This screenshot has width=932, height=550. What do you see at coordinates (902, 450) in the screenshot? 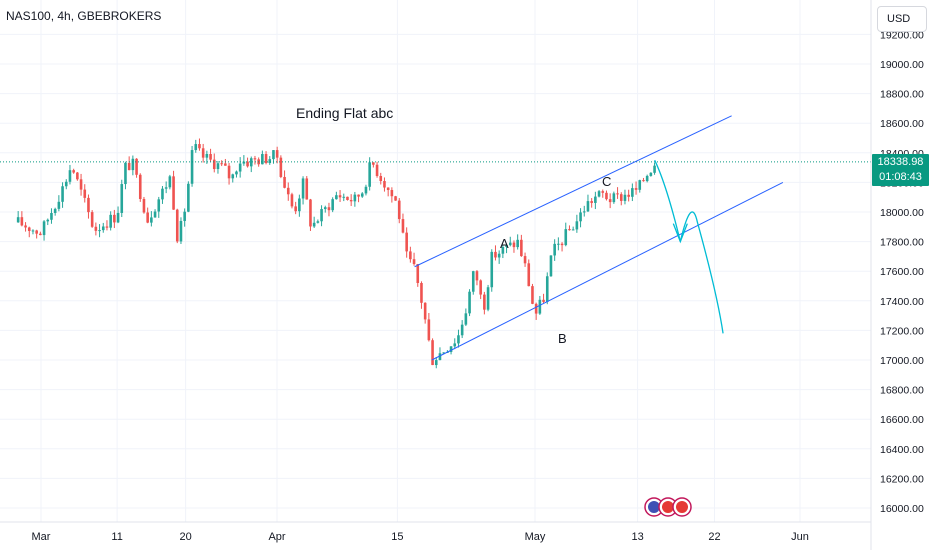
I see `price-tick-label: 16400.00` at bounding box center [902, 450].